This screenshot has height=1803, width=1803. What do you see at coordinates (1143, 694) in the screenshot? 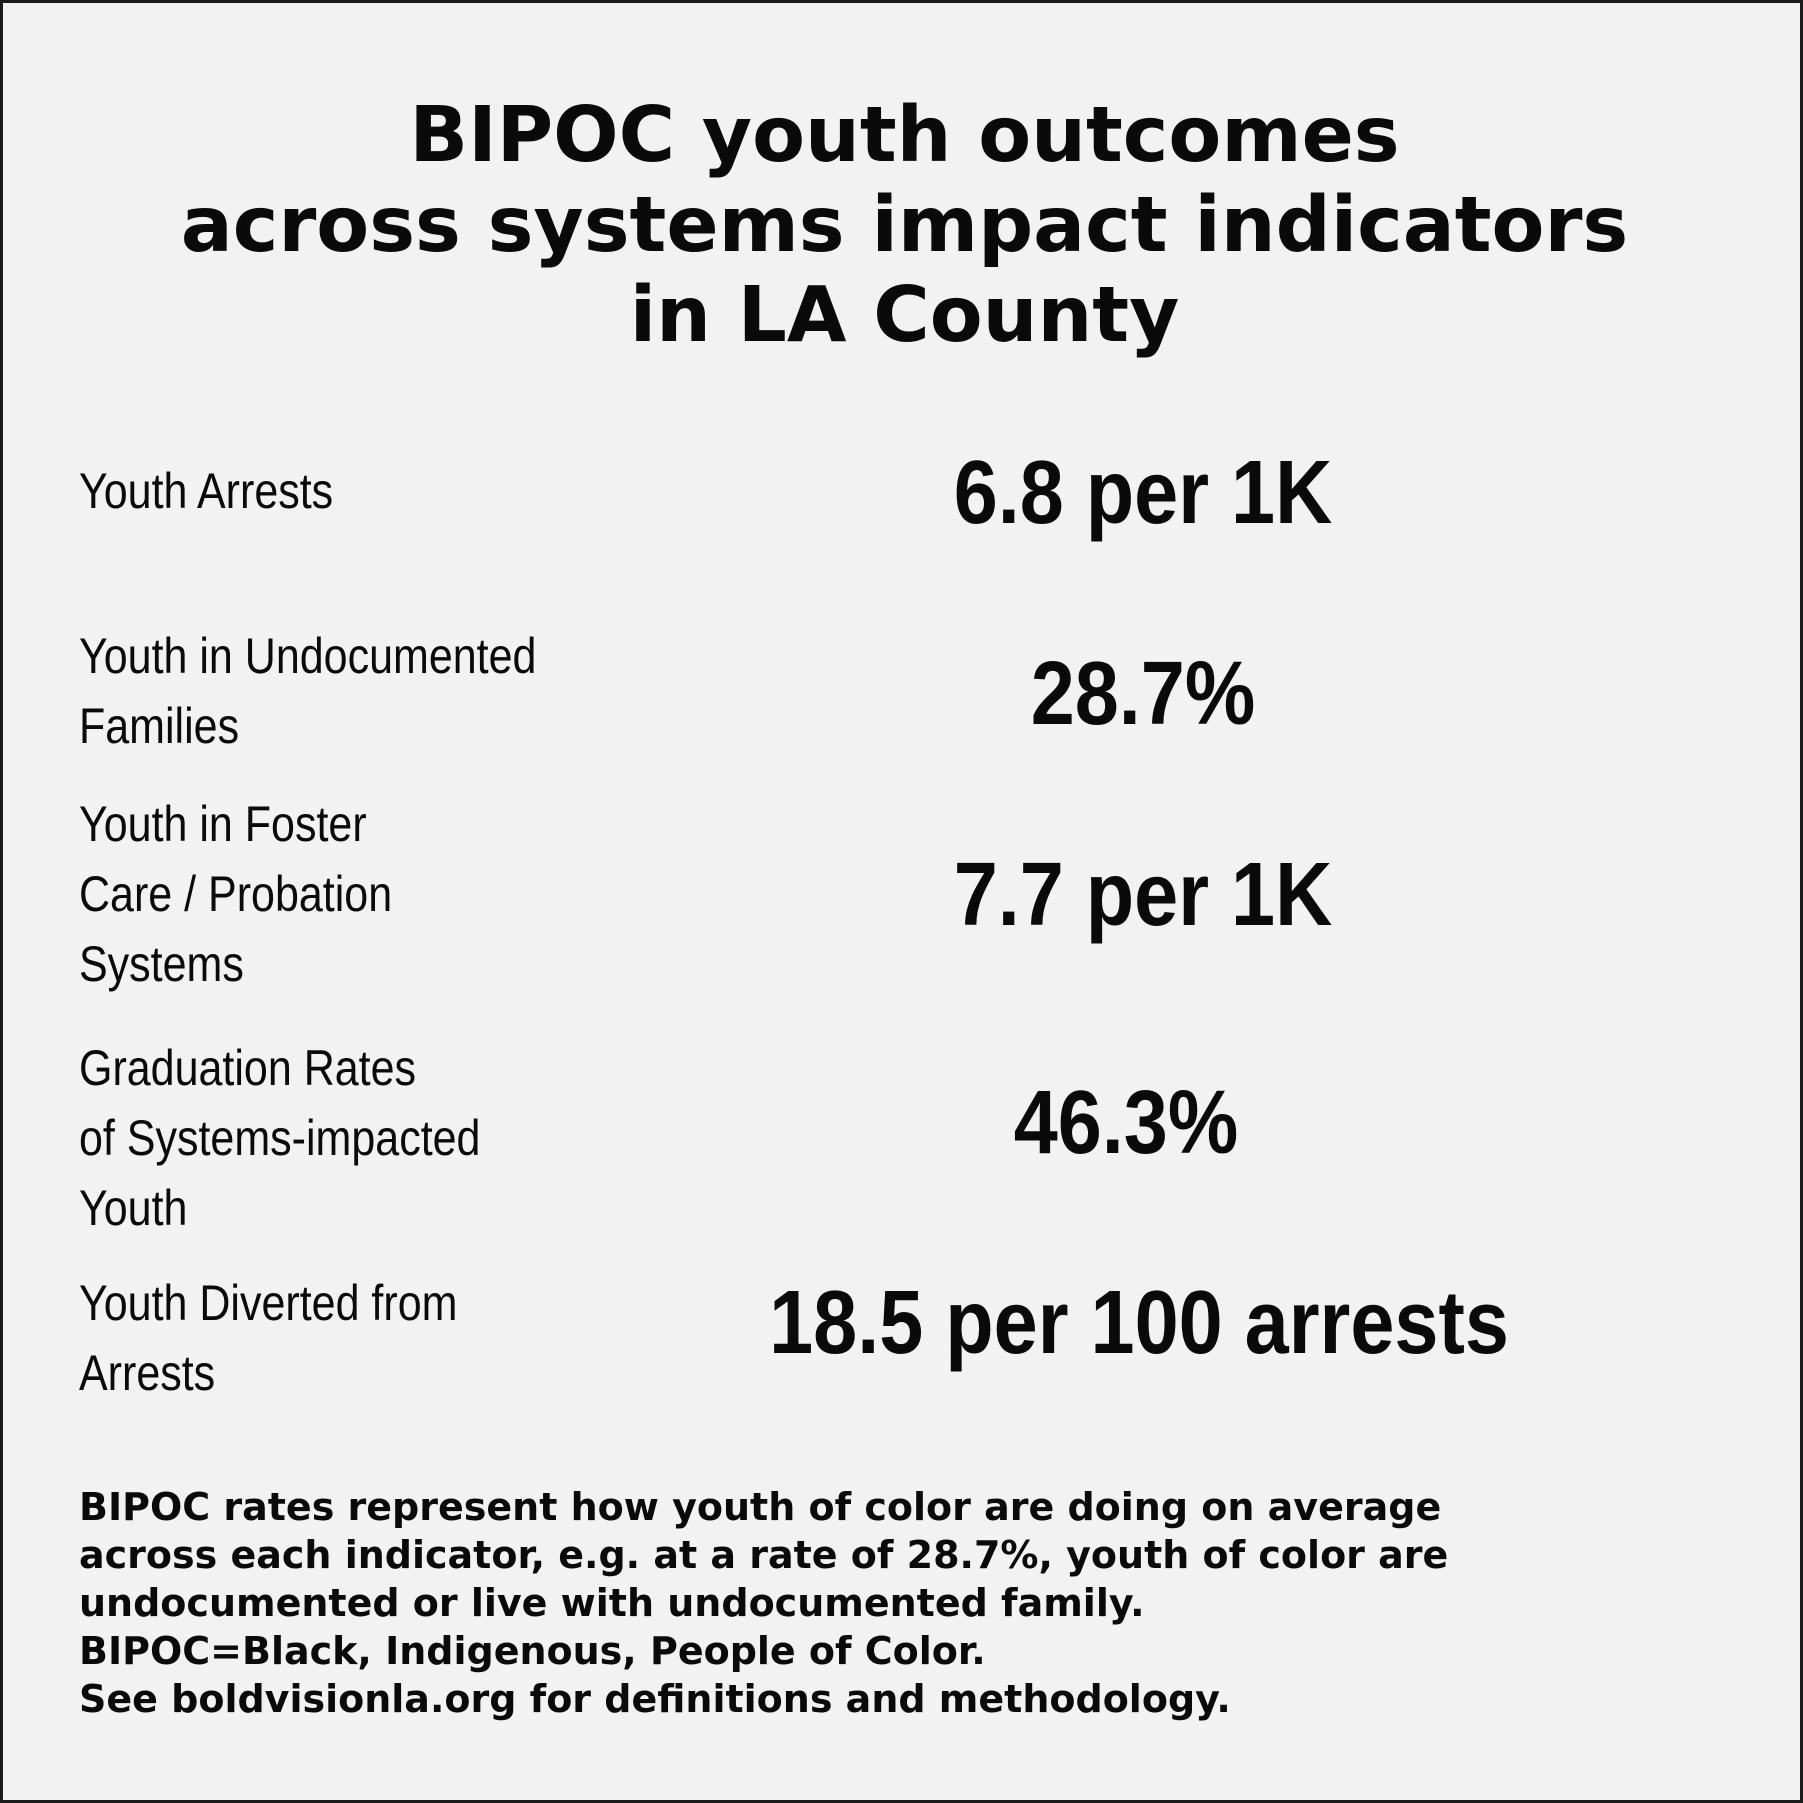
I see `indicator-value-undocumented-families: 28.7%` at bounding box center [1143, 694].